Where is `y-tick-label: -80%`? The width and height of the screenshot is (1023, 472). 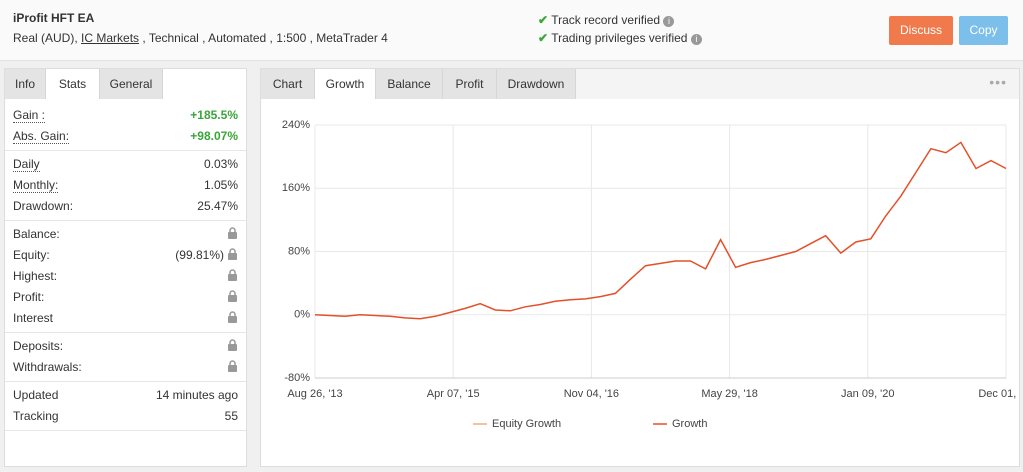
y-tick-label: -80% is located at coordinates (297, 378).